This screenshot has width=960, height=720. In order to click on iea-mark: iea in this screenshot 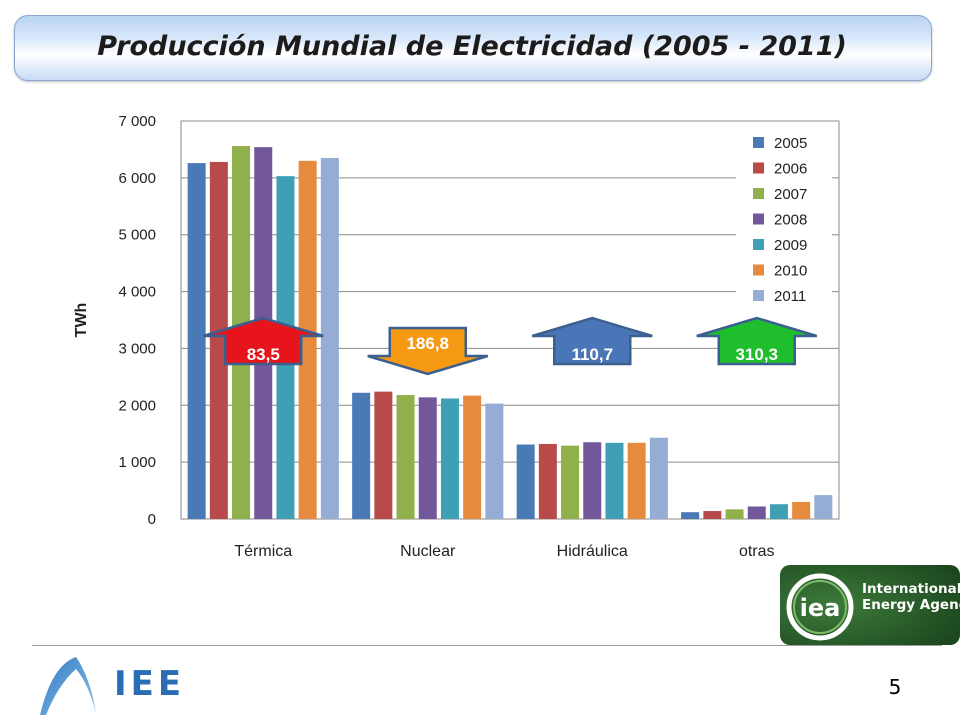, I will do `click(820, 608)`.